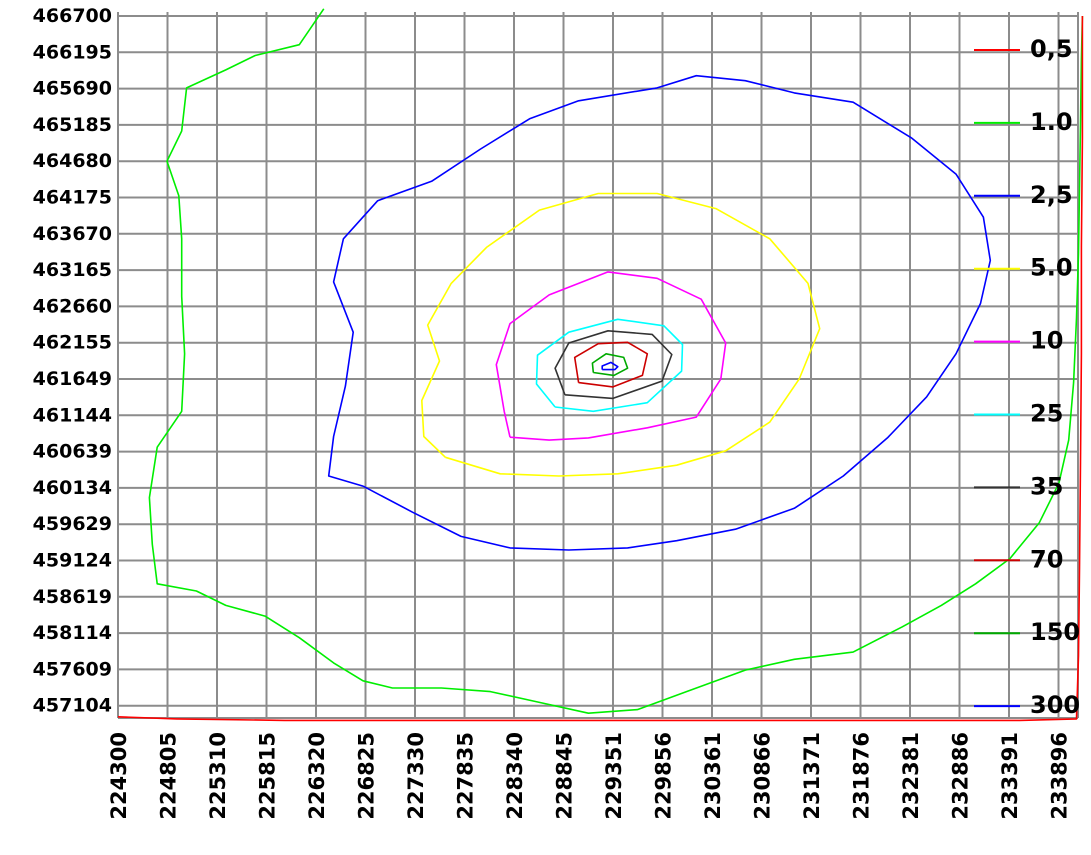 The height and width of the screenshot is (855, 1091). Describe the element at coordinates (1046, 341) in the screenshot. I see `legend-label: 10` at that location.